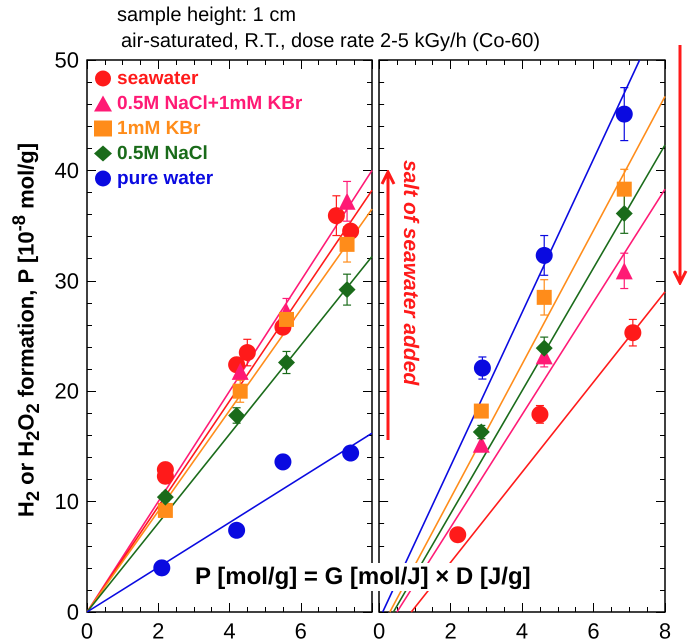 This screenshot has width=690, height=644. What do you see at coordinates (665, 631) in the screenshot?
I see `x-tick-label: 8` at bounding box center [665, 631].